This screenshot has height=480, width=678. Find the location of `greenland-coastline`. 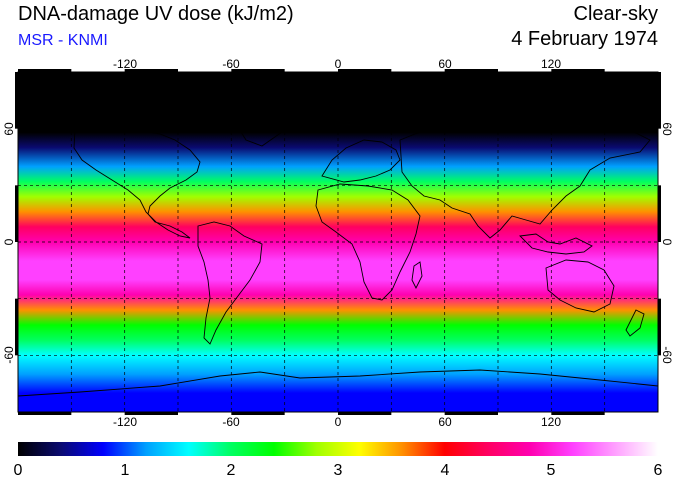

greenland-coastline is located at coordinates (262, 121).